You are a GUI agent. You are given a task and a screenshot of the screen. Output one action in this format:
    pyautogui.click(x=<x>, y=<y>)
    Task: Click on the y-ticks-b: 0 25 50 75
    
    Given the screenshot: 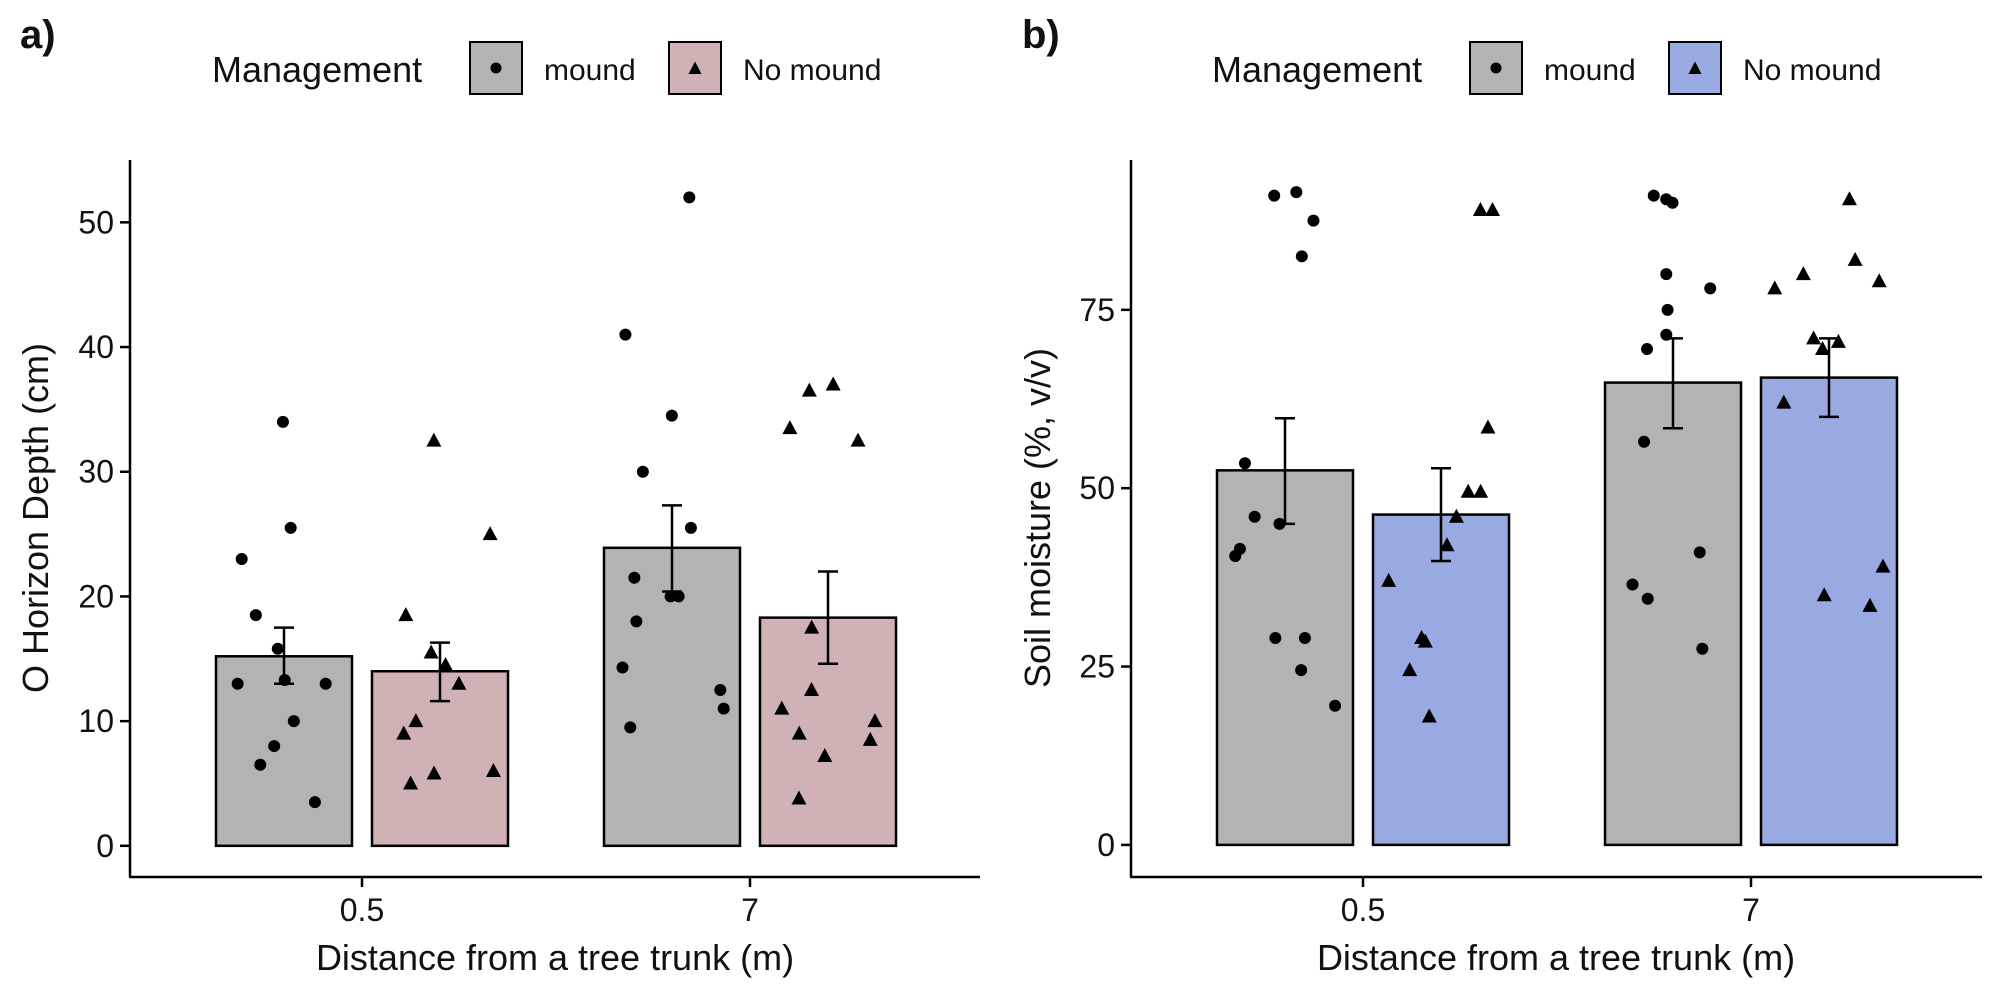 What is the action you would take?
    pyautogui.click(x=1105, y=577)
    